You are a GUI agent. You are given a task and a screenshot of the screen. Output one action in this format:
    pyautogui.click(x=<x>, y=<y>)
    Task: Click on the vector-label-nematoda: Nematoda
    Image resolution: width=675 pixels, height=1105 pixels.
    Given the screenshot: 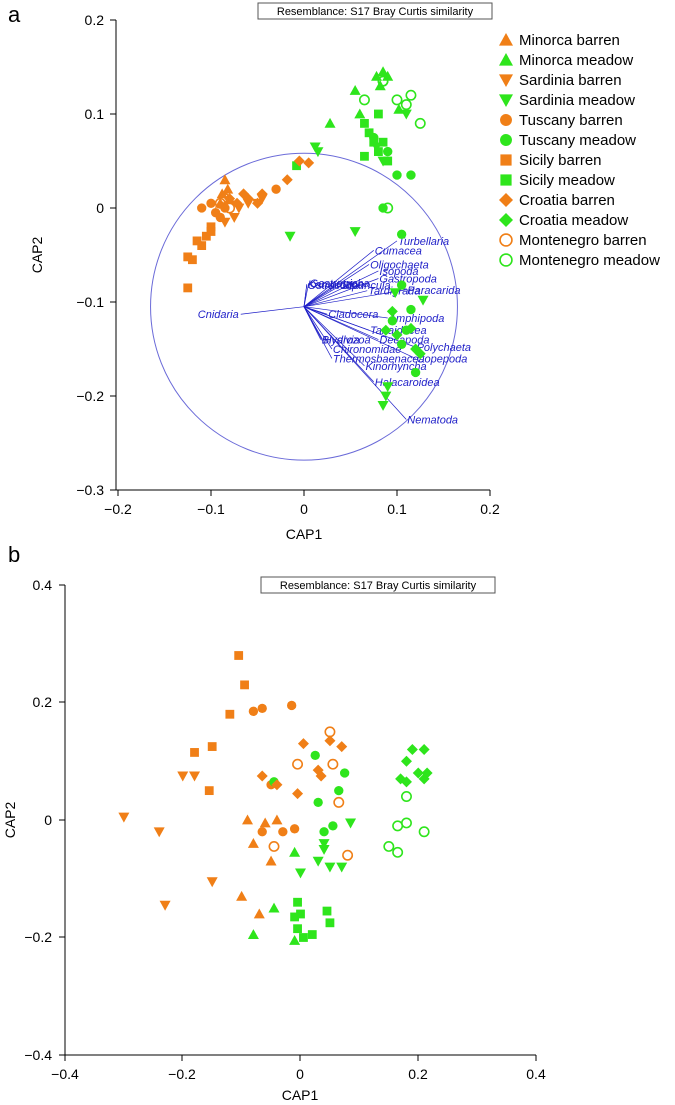 What is the action you would take?
    pyautogui.click(x=432, y=421)
    